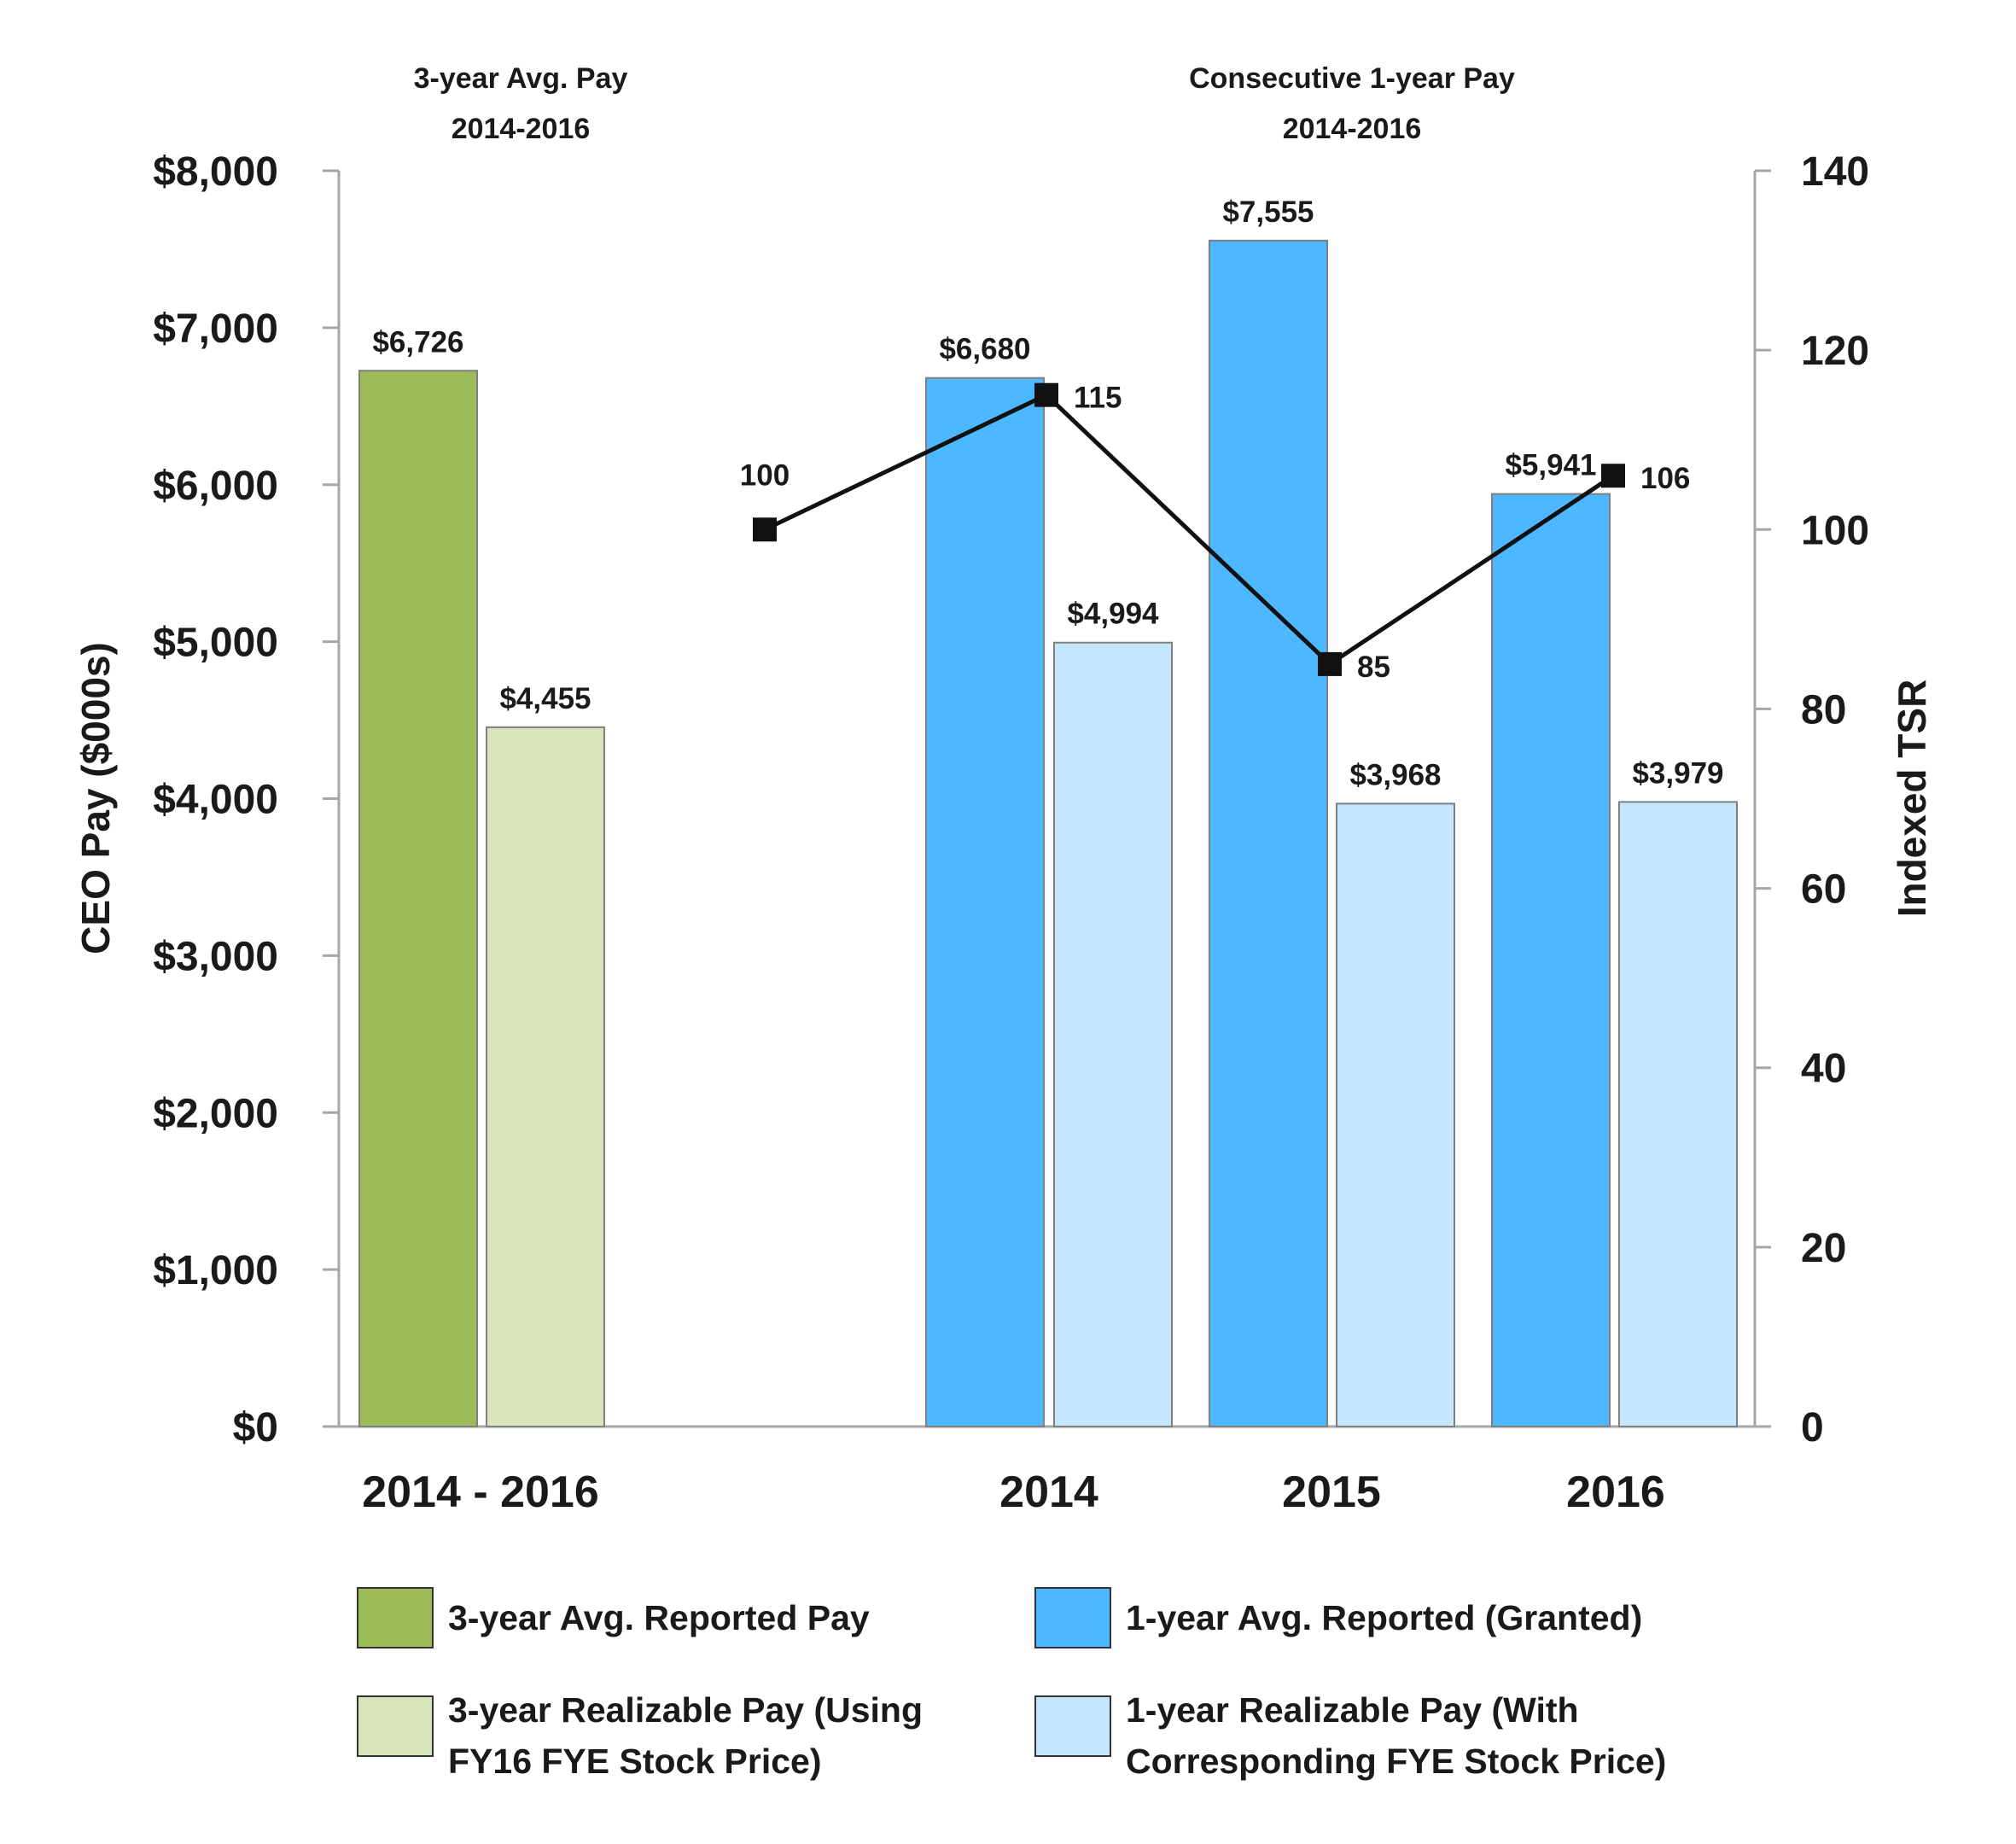  Describe the element at coordinates (1268, 212) in the screenshot. I see `bar-value-label: $7,555` at that location.